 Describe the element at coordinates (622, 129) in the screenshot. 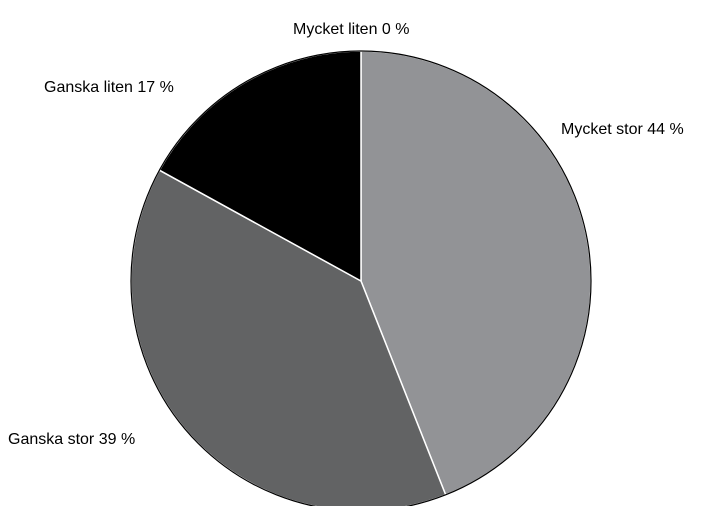

I see `label-mycket-stor: Mycket stor 44 %` at that location.